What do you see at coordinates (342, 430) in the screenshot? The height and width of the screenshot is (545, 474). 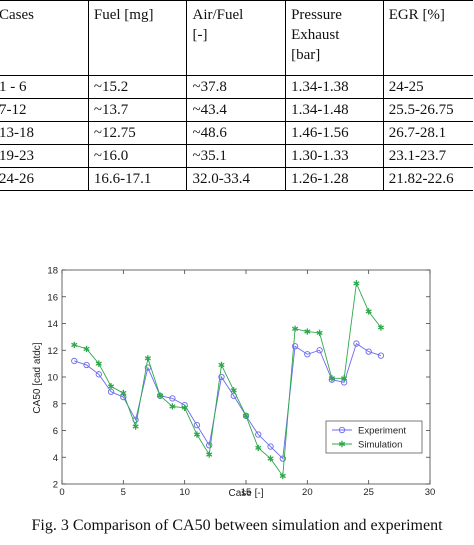 I see `legend-swatch-marker` at bounding box center [342, 430].